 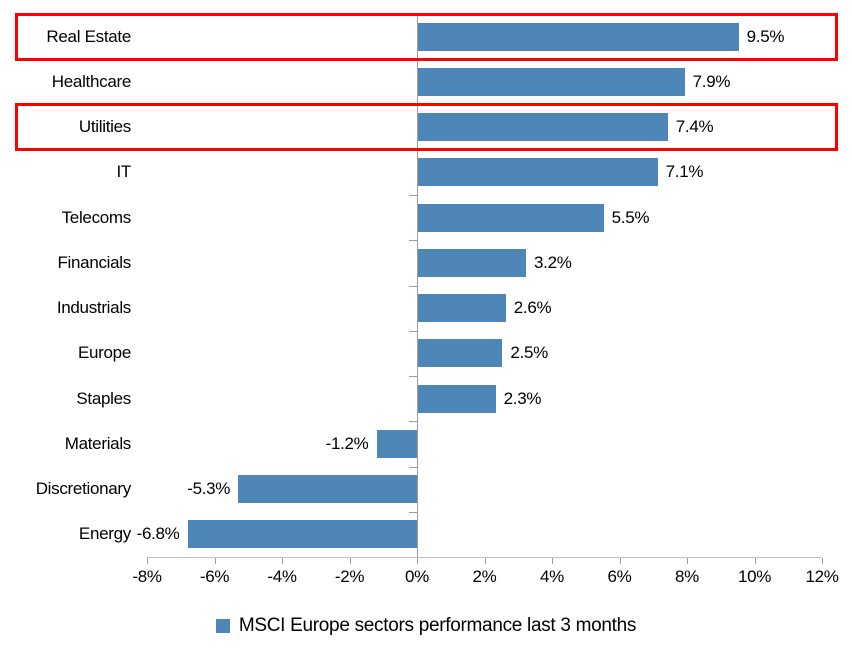 What do you see at coordinates (822, 576) in the screenshot?
I see `x-axis-tick-label: 12%` at bounding box center [822, 576].